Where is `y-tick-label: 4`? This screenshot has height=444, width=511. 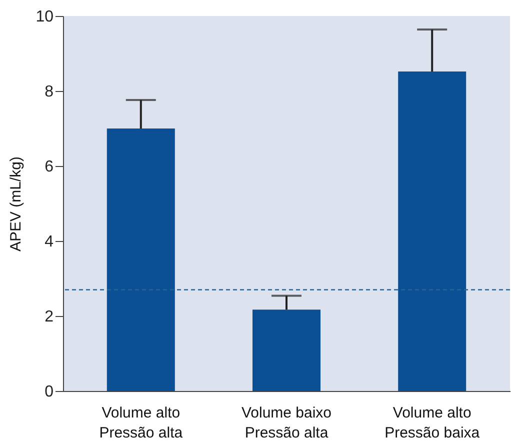
y-tick-label: 4 is located at coordinates (49, 242).